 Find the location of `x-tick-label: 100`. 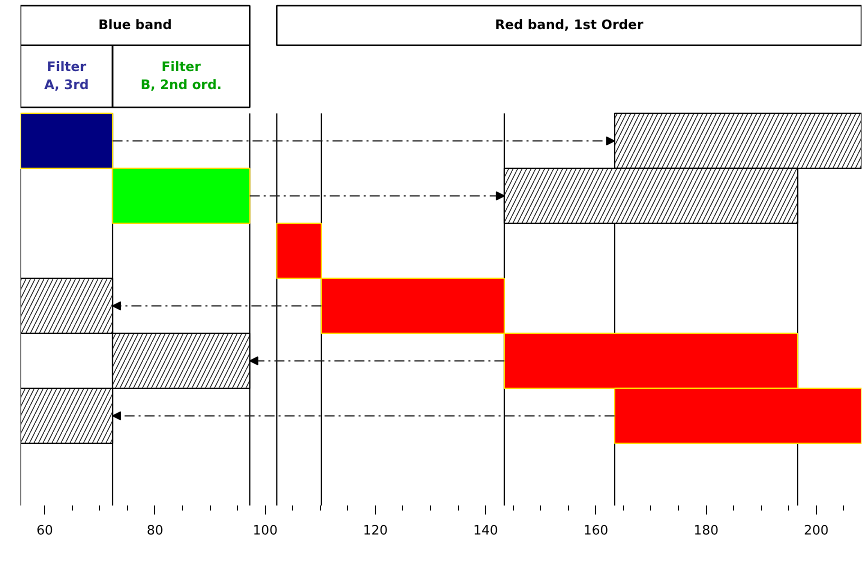

x-tick-label: 100 is located at coordinates (265, 531).